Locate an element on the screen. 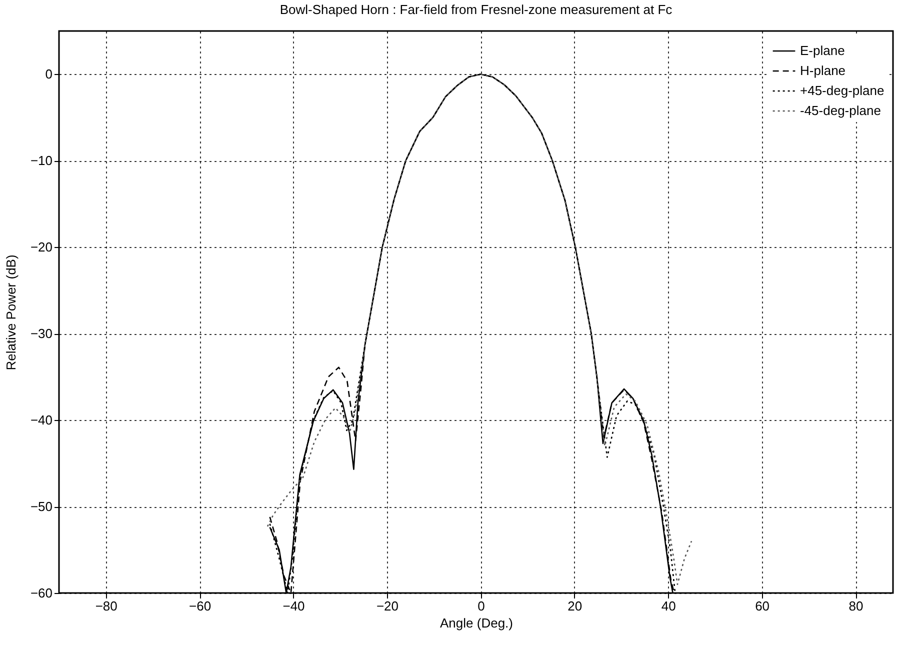 This screenshot has height=667, width=923. x-tick-label: −20 is located at coordinates (387, 606).